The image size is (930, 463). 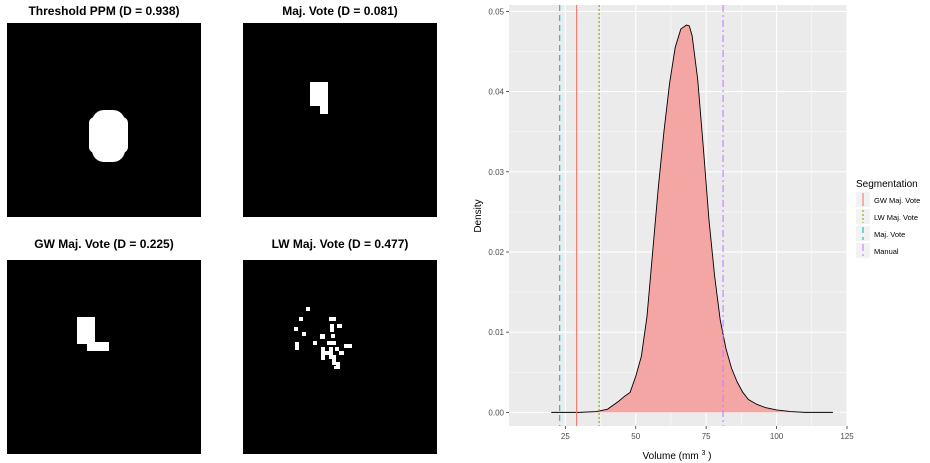 What do you see at coordinates (340, 11) in the screenshot?
I see `panel-title-majvote: Maj. Vote (D = 0.081)` at bounding box center [340, 11].